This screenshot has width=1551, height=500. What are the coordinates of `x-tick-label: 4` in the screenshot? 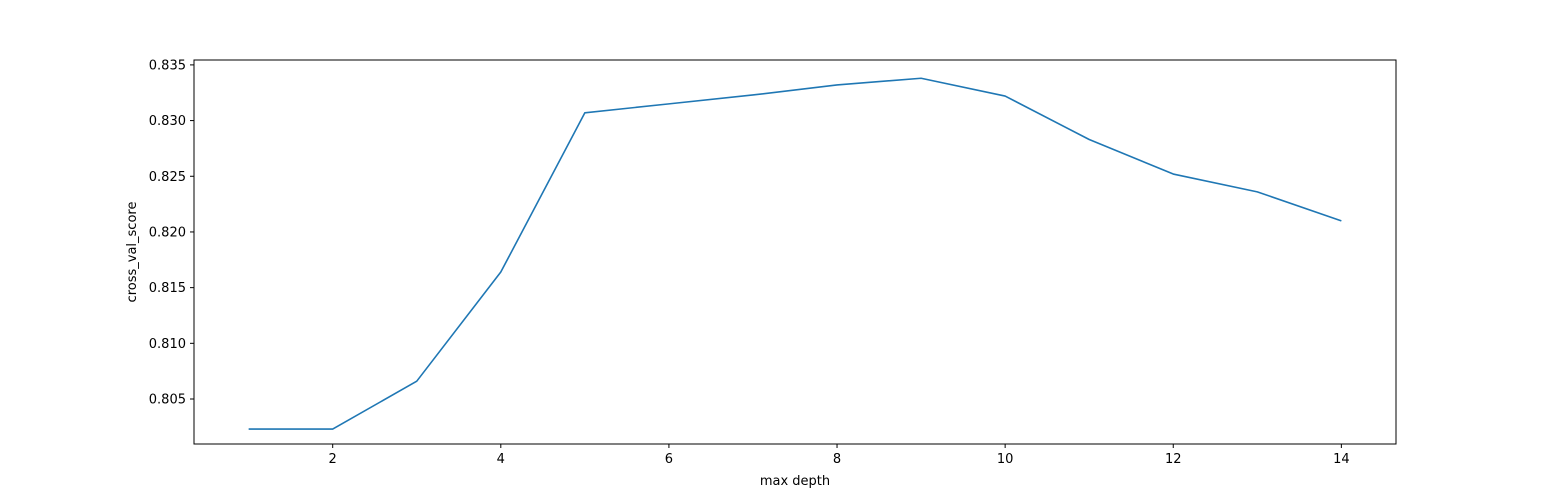 It's located at (501, 459).